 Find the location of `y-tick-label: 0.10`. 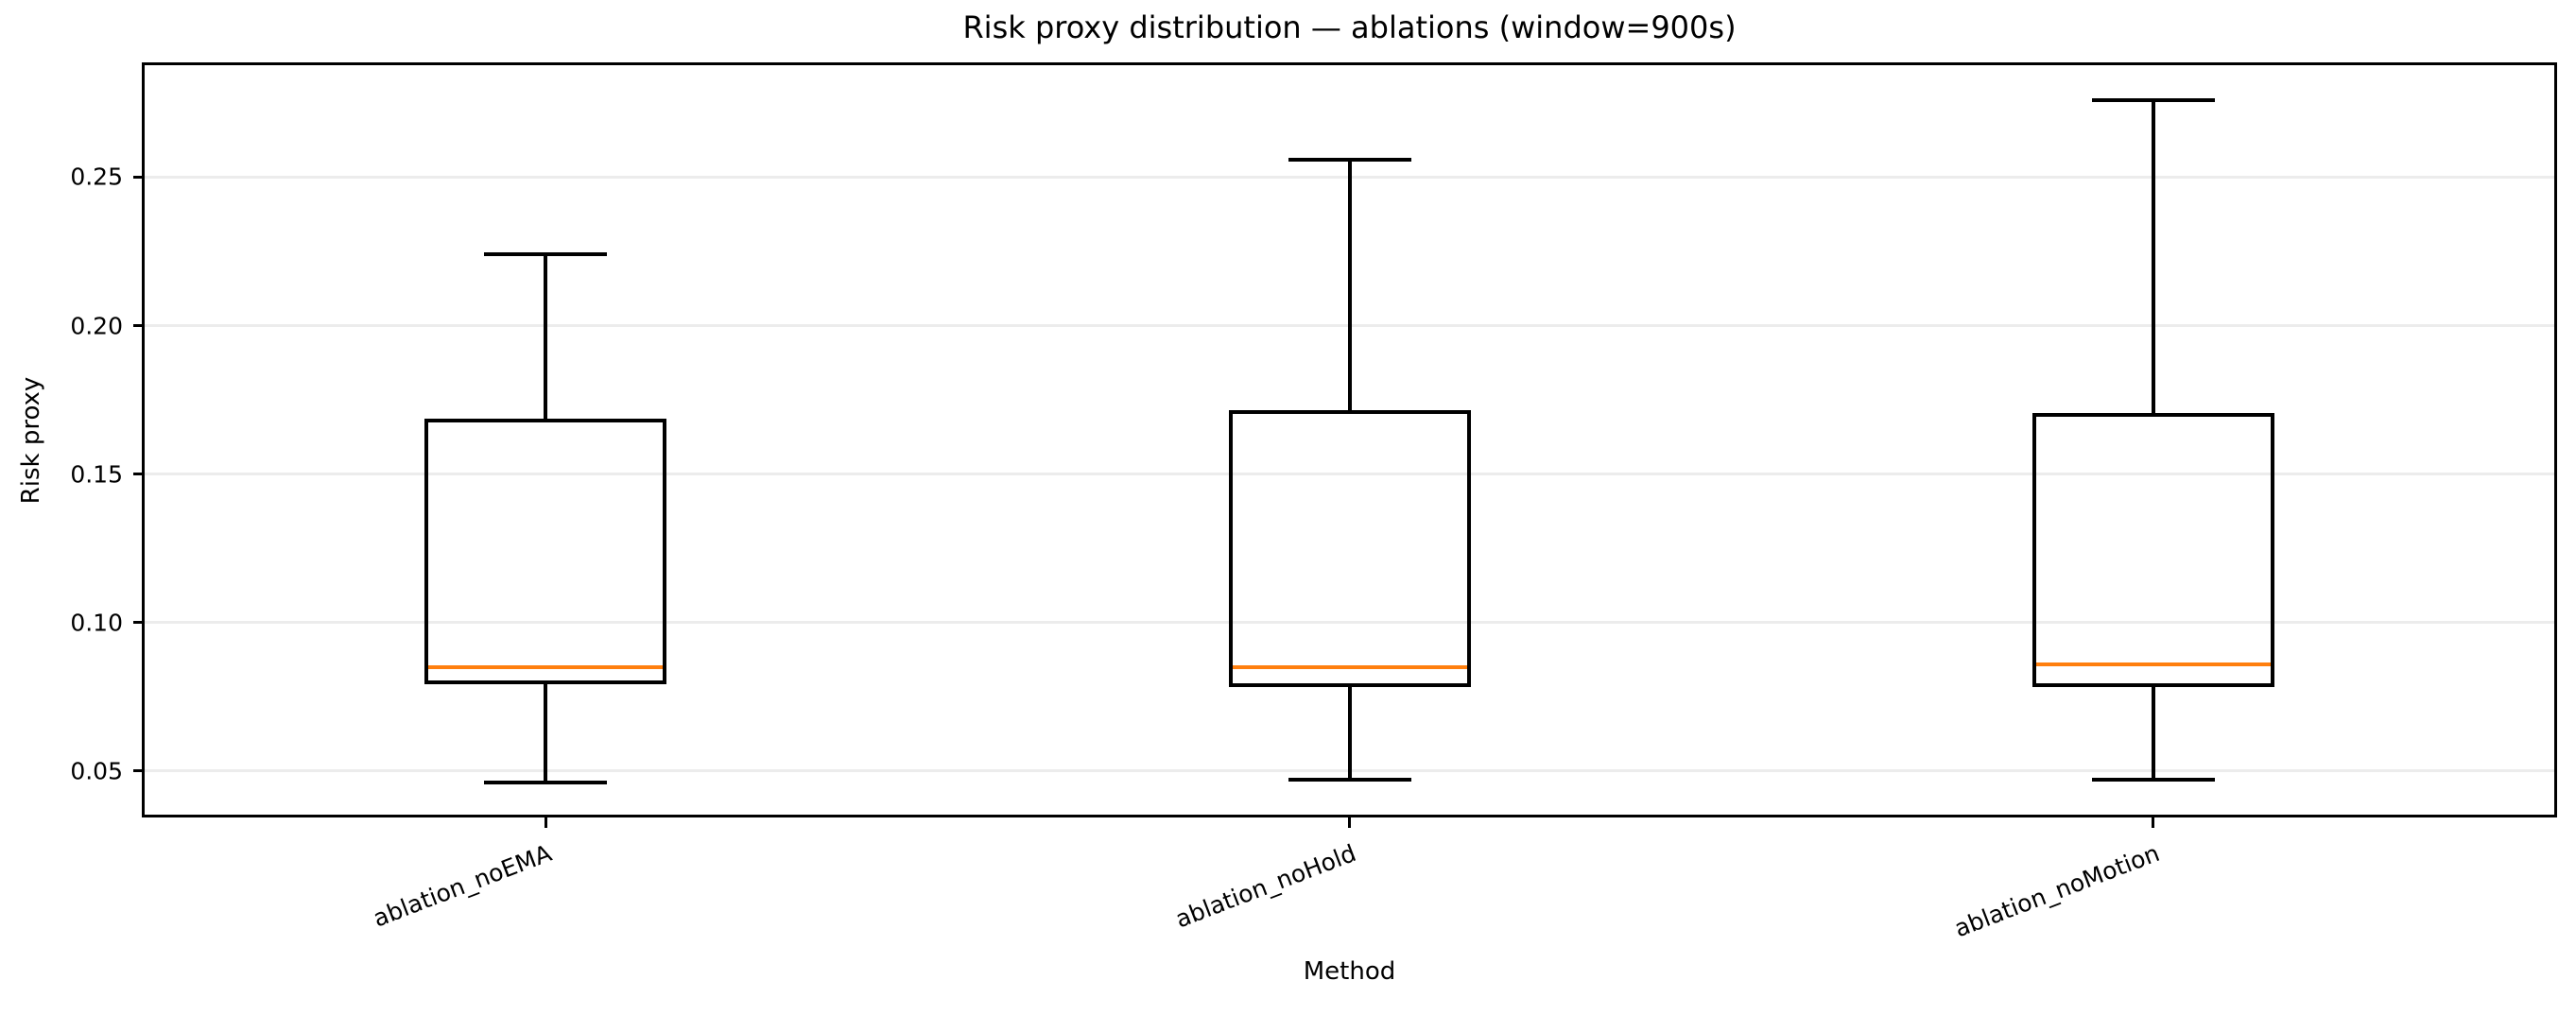

y-tick-label: 0.10 is located at coordinates (96, 623).